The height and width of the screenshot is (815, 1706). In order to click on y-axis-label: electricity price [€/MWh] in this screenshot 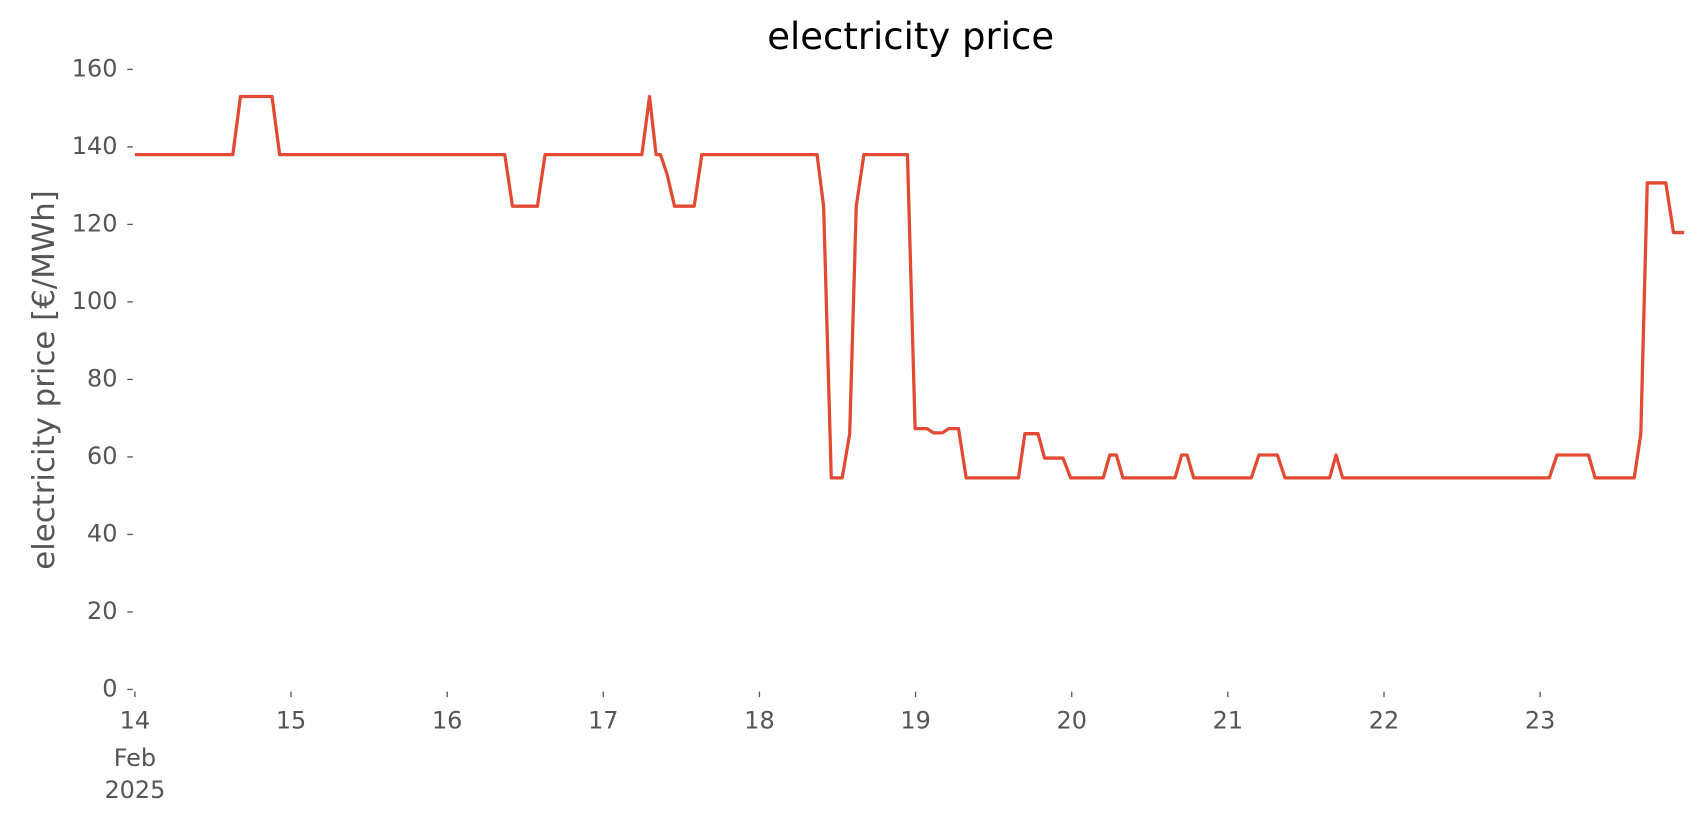, I will do `click(44, 380)`.